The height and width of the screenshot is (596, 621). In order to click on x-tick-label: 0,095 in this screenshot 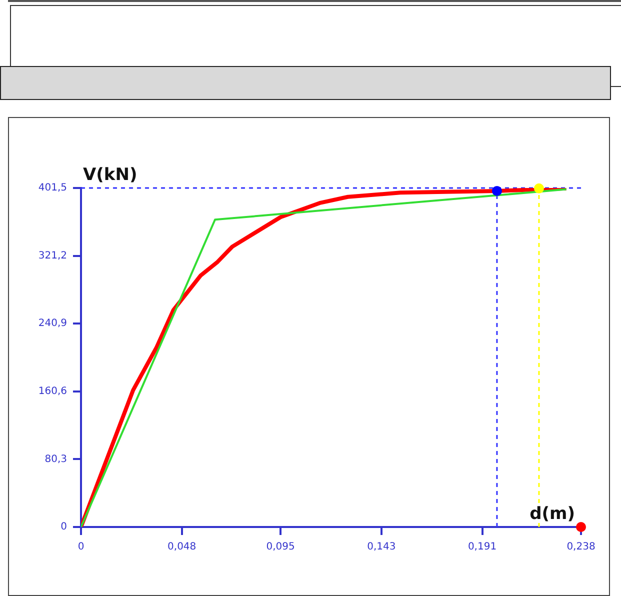, I will do `click(280, 547)`.